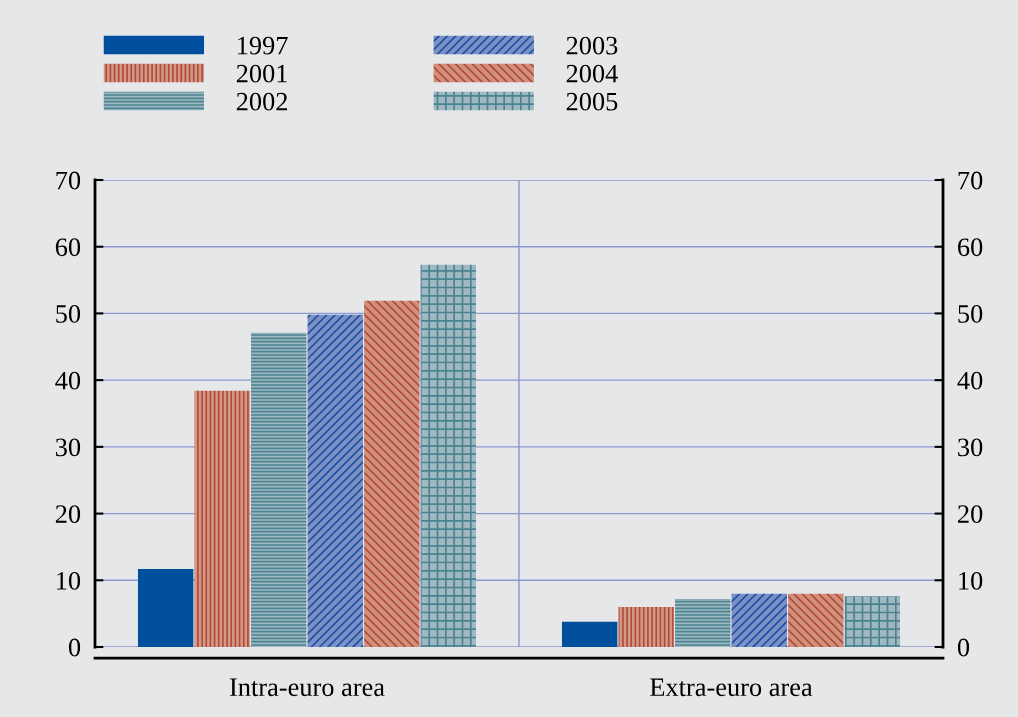 The height and width of the screenshot is (717, 1018). I want to click on y2-tick-label: 0, so click(963, 647).